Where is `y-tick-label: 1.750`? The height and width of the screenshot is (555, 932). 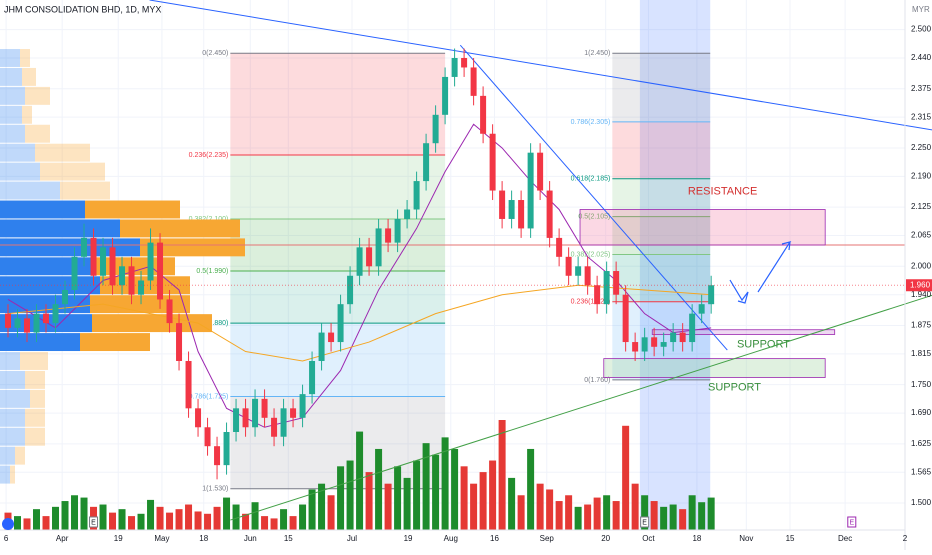
y-tick-label: 1.750 is located at coordinates (921, 384).